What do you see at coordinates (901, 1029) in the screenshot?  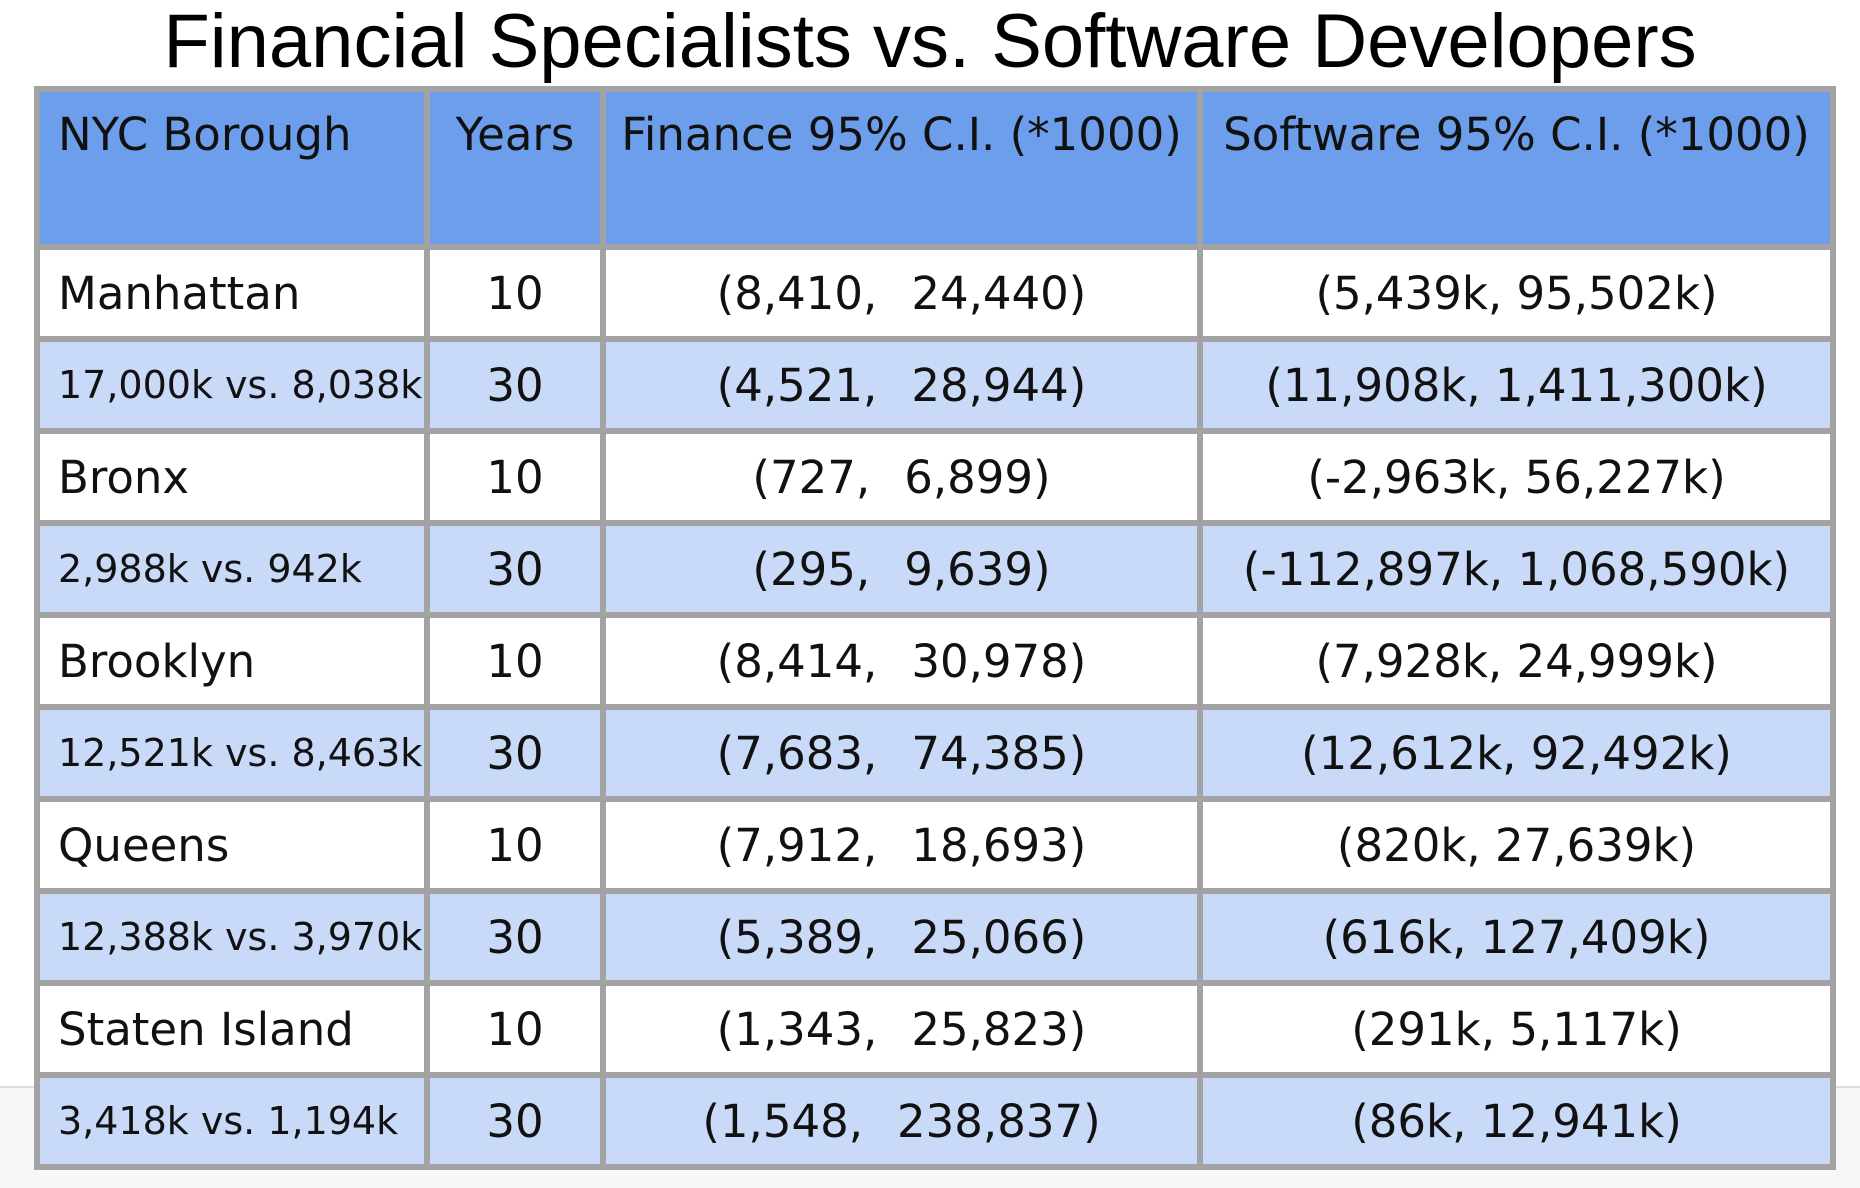 I see `cell-finance-ci: (1,343, 25,823)` at bounding box center [901, 1029].